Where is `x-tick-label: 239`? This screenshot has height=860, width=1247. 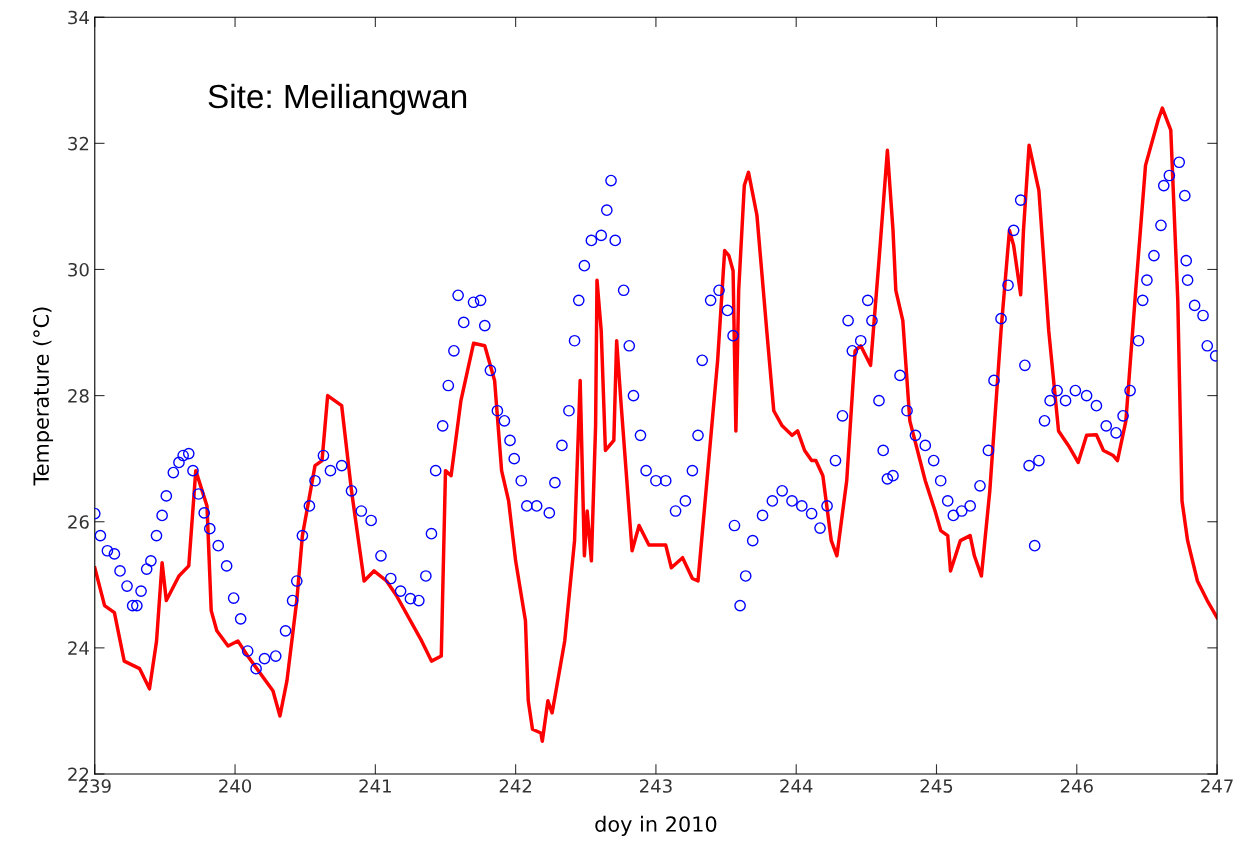 x-tick-label: 239 is located at coordinates (94, 786).